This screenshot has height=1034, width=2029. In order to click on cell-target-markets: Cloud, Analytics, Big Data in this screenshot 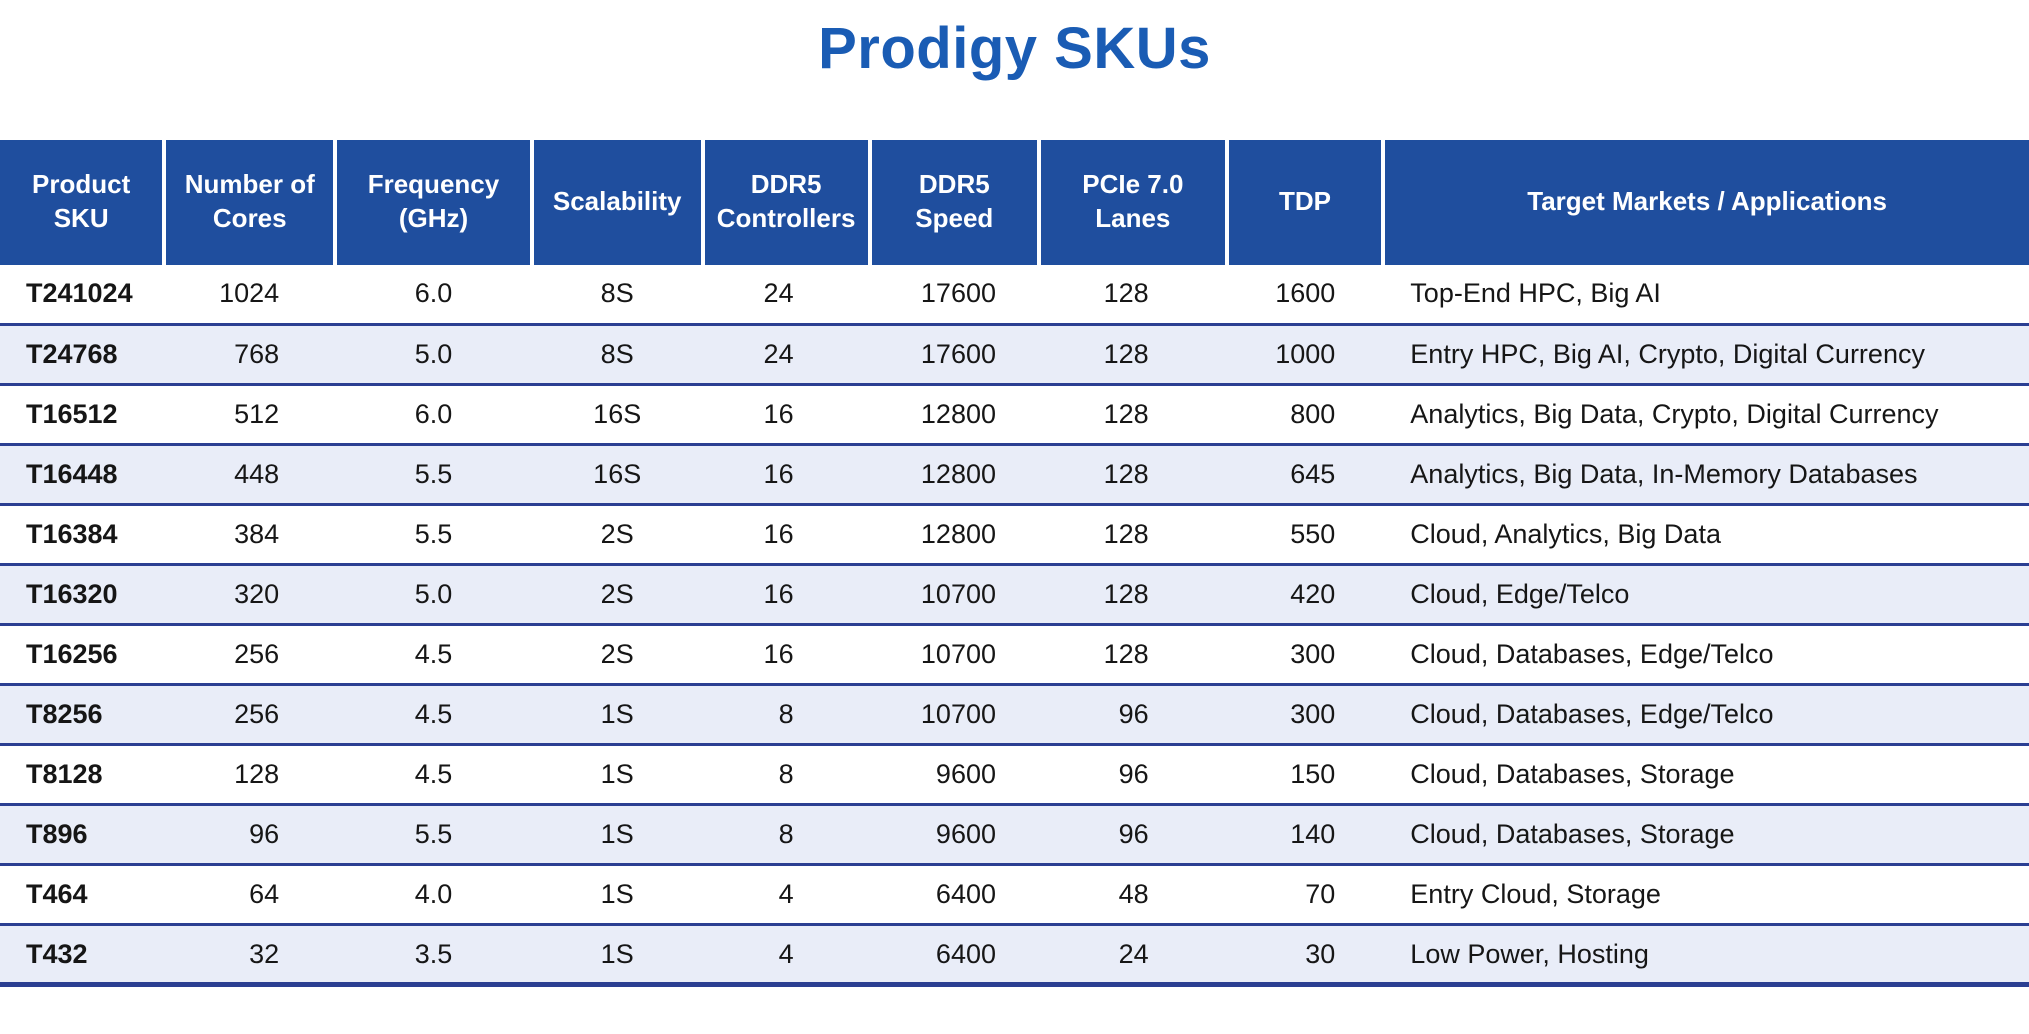, I will do `click(1565, 534)`.